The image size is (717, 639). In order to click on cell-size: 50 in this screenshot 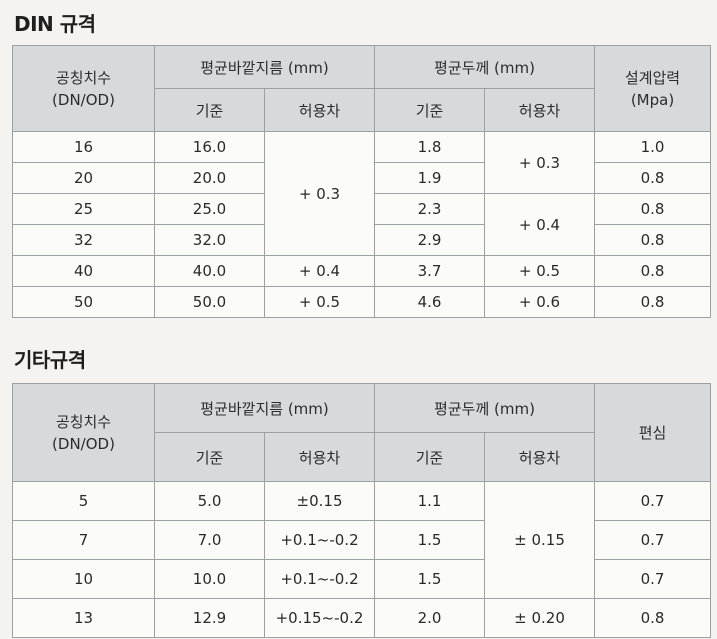, I will do `click(83, 302)`.